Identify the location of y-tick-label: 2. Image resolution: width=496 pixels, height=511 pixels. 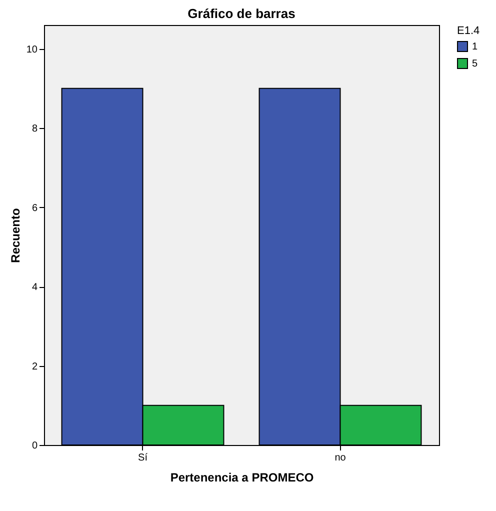
(35, 366).